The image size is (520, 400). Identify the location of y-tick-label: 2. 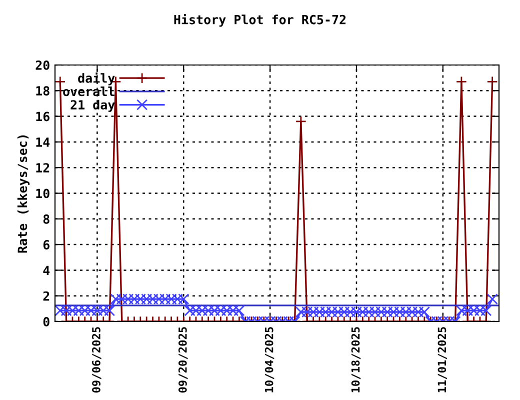
(46, 296).